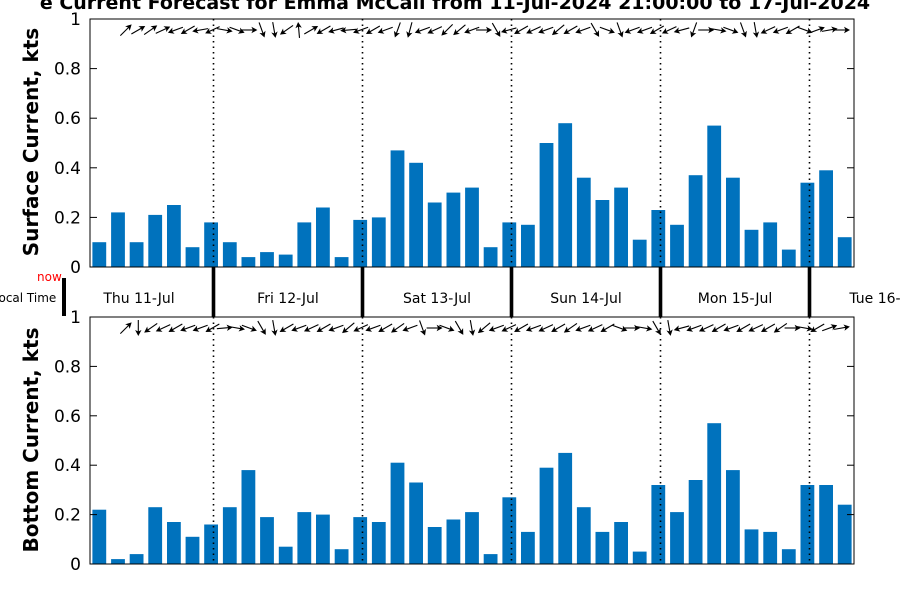  What do you see at coordinates (75, 20) in the screenshot?
I see `y-tick-label: 1` at bounding box center [75, 20].